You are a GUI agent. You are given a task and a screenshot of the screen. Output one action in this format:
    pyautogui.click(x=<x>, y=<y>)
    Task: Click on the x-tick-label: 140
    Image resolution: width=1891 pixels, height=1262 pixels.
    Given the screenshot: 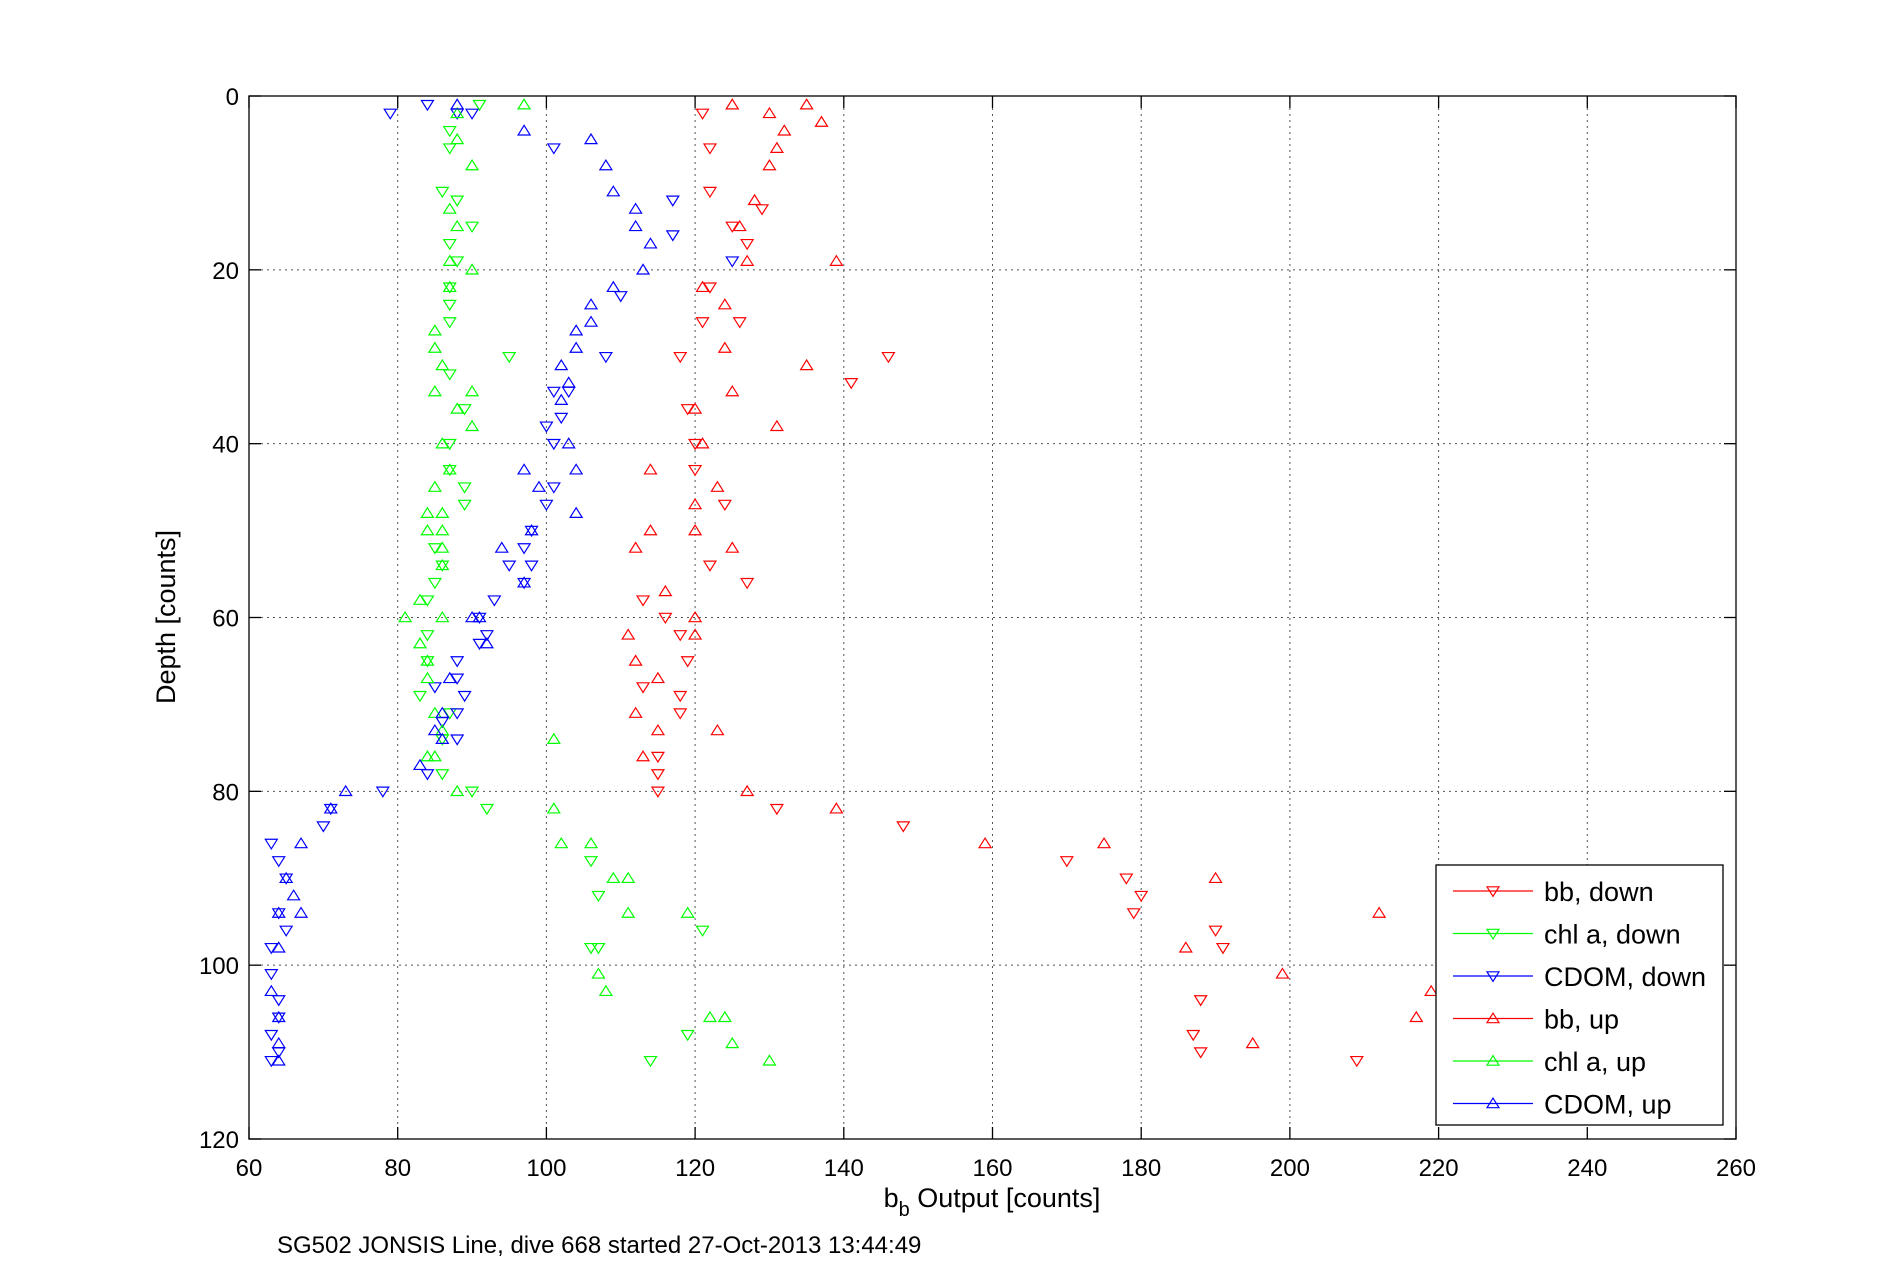 What is the action you would take?
    pyautogui.click(x=844, y=1168)
    